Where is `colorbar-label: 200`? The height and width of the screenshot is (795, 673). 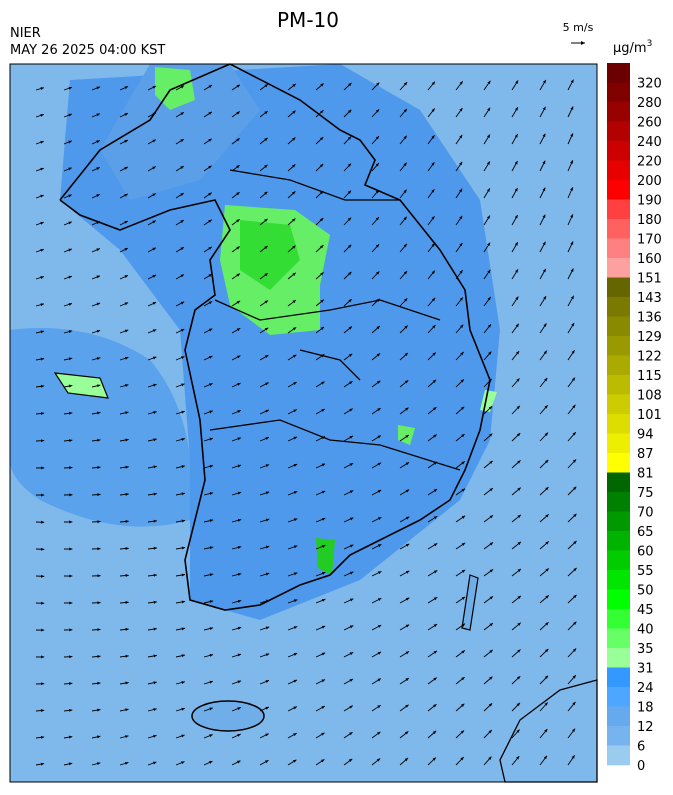 colorbar-label: 200 is located at coordinates (649, 181).